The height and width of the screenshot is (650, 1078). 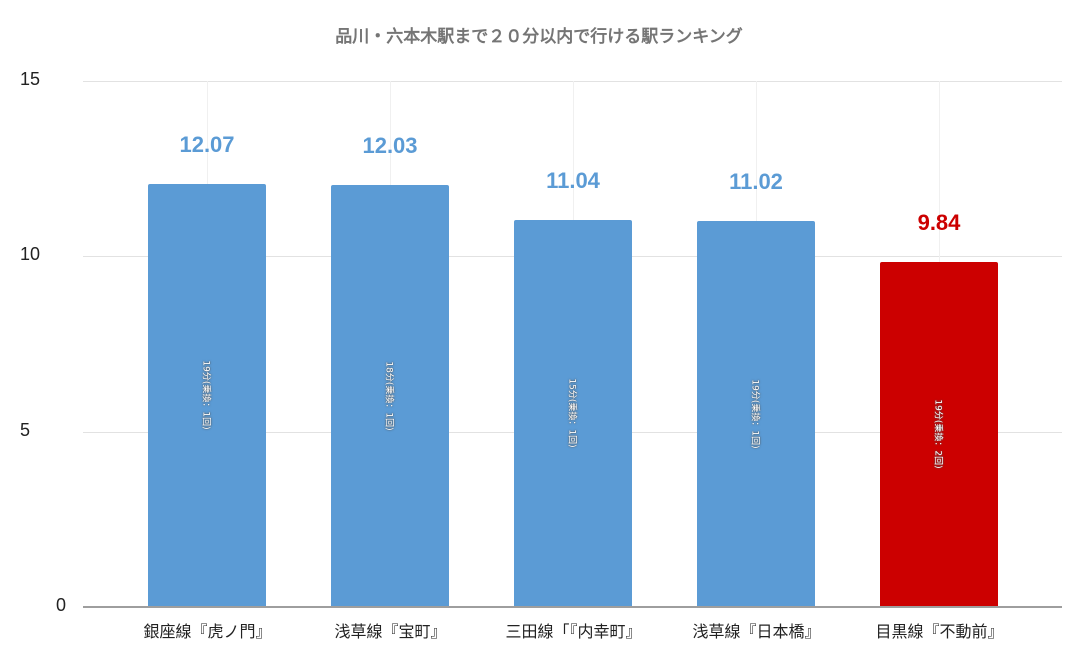 What do you see at coordinates (207, 144) in the screenshot?
I see `value-label: 12.07` at bounding box center [207, 144].